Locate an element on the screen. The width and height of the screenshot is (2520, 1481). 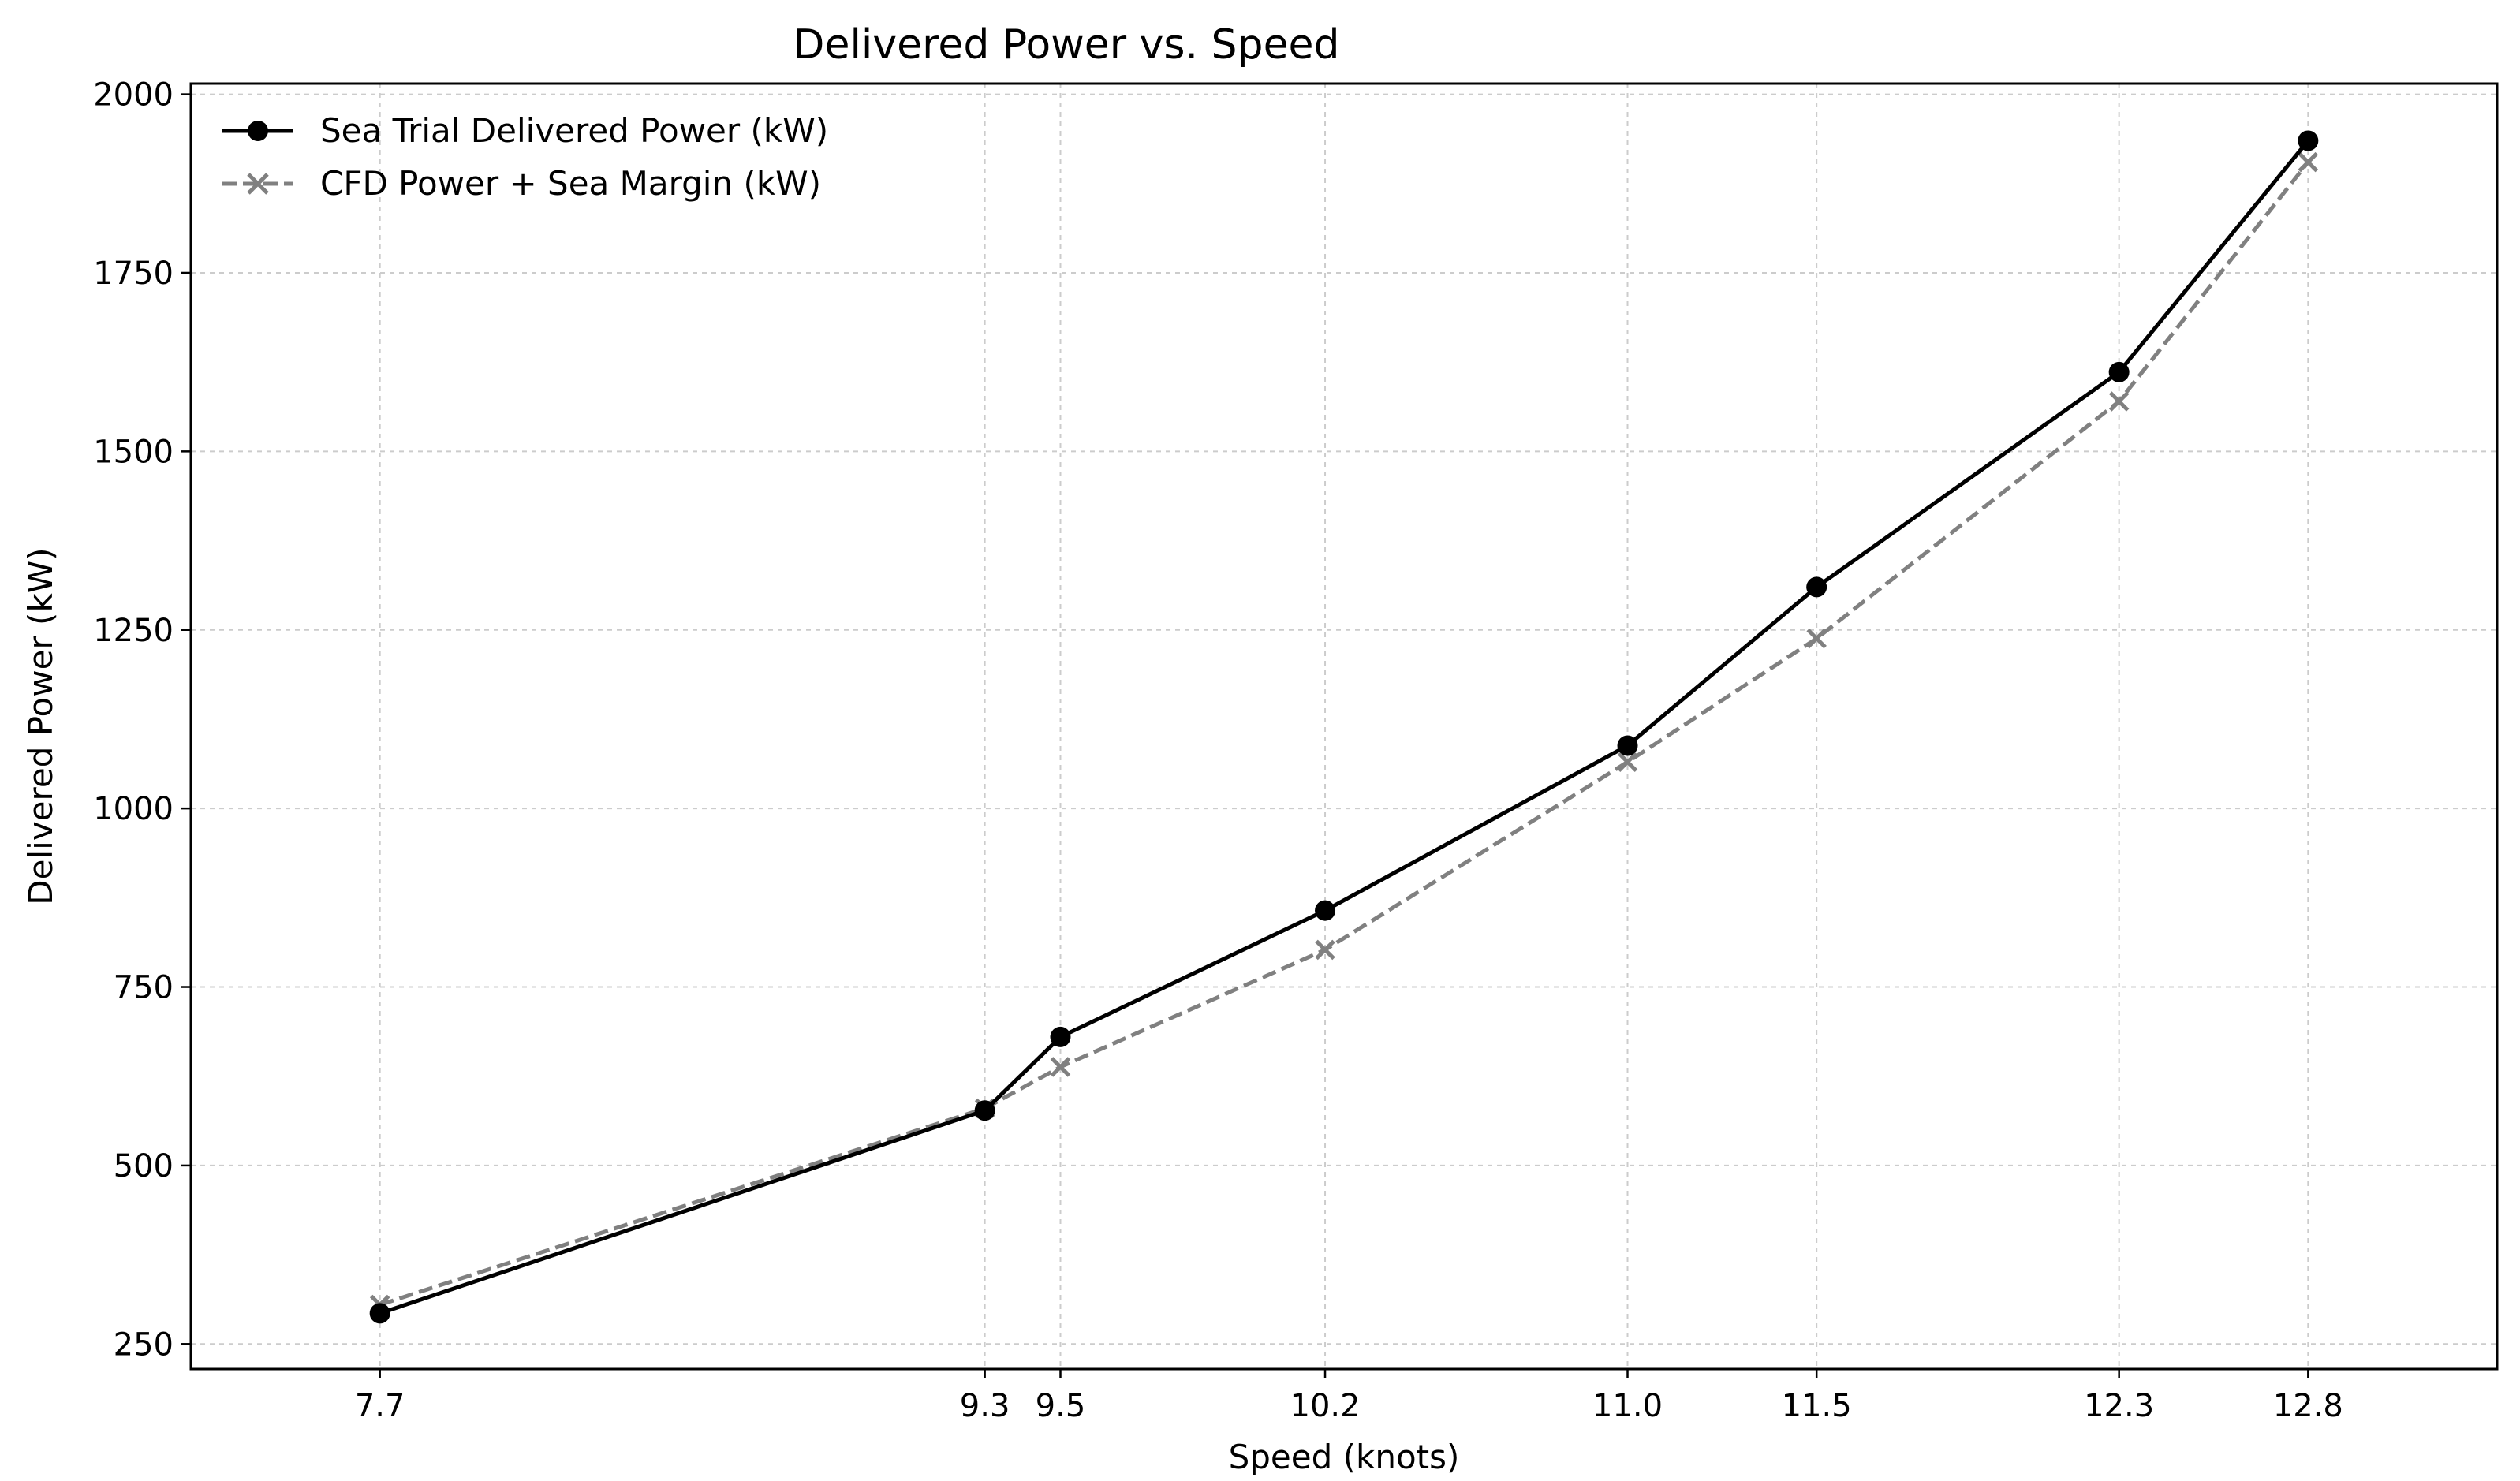
x-axis-title: Speed (knots) is located at coordinates (1344, 1457).